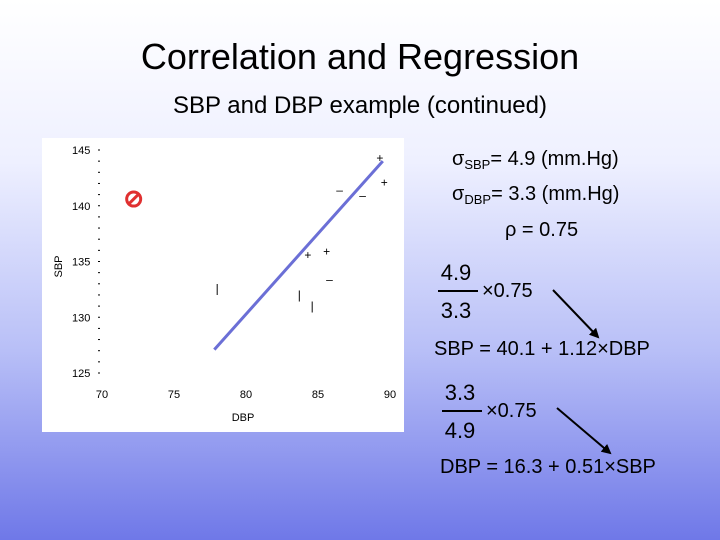 This screenshot has height=540, width=720. Describe the element at coordinates (390, 395) in the screenshot. I see `x-tick-label: 90` at that location.